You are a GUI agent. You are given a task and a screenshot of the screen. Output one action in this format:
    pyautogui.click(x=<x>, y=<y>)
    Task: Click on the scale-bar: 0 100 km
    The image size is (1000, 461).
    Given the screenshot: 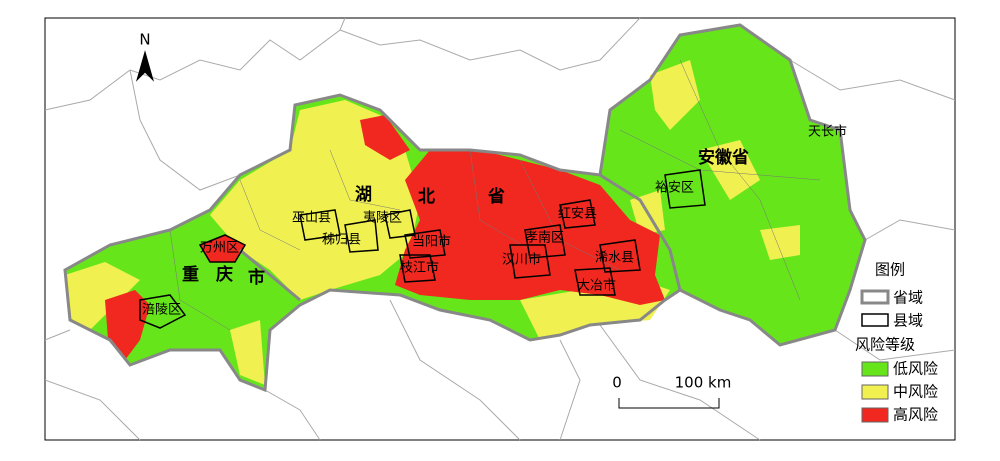 What is the action you would take?
    pyautogui.click(x=671, y=391)
    